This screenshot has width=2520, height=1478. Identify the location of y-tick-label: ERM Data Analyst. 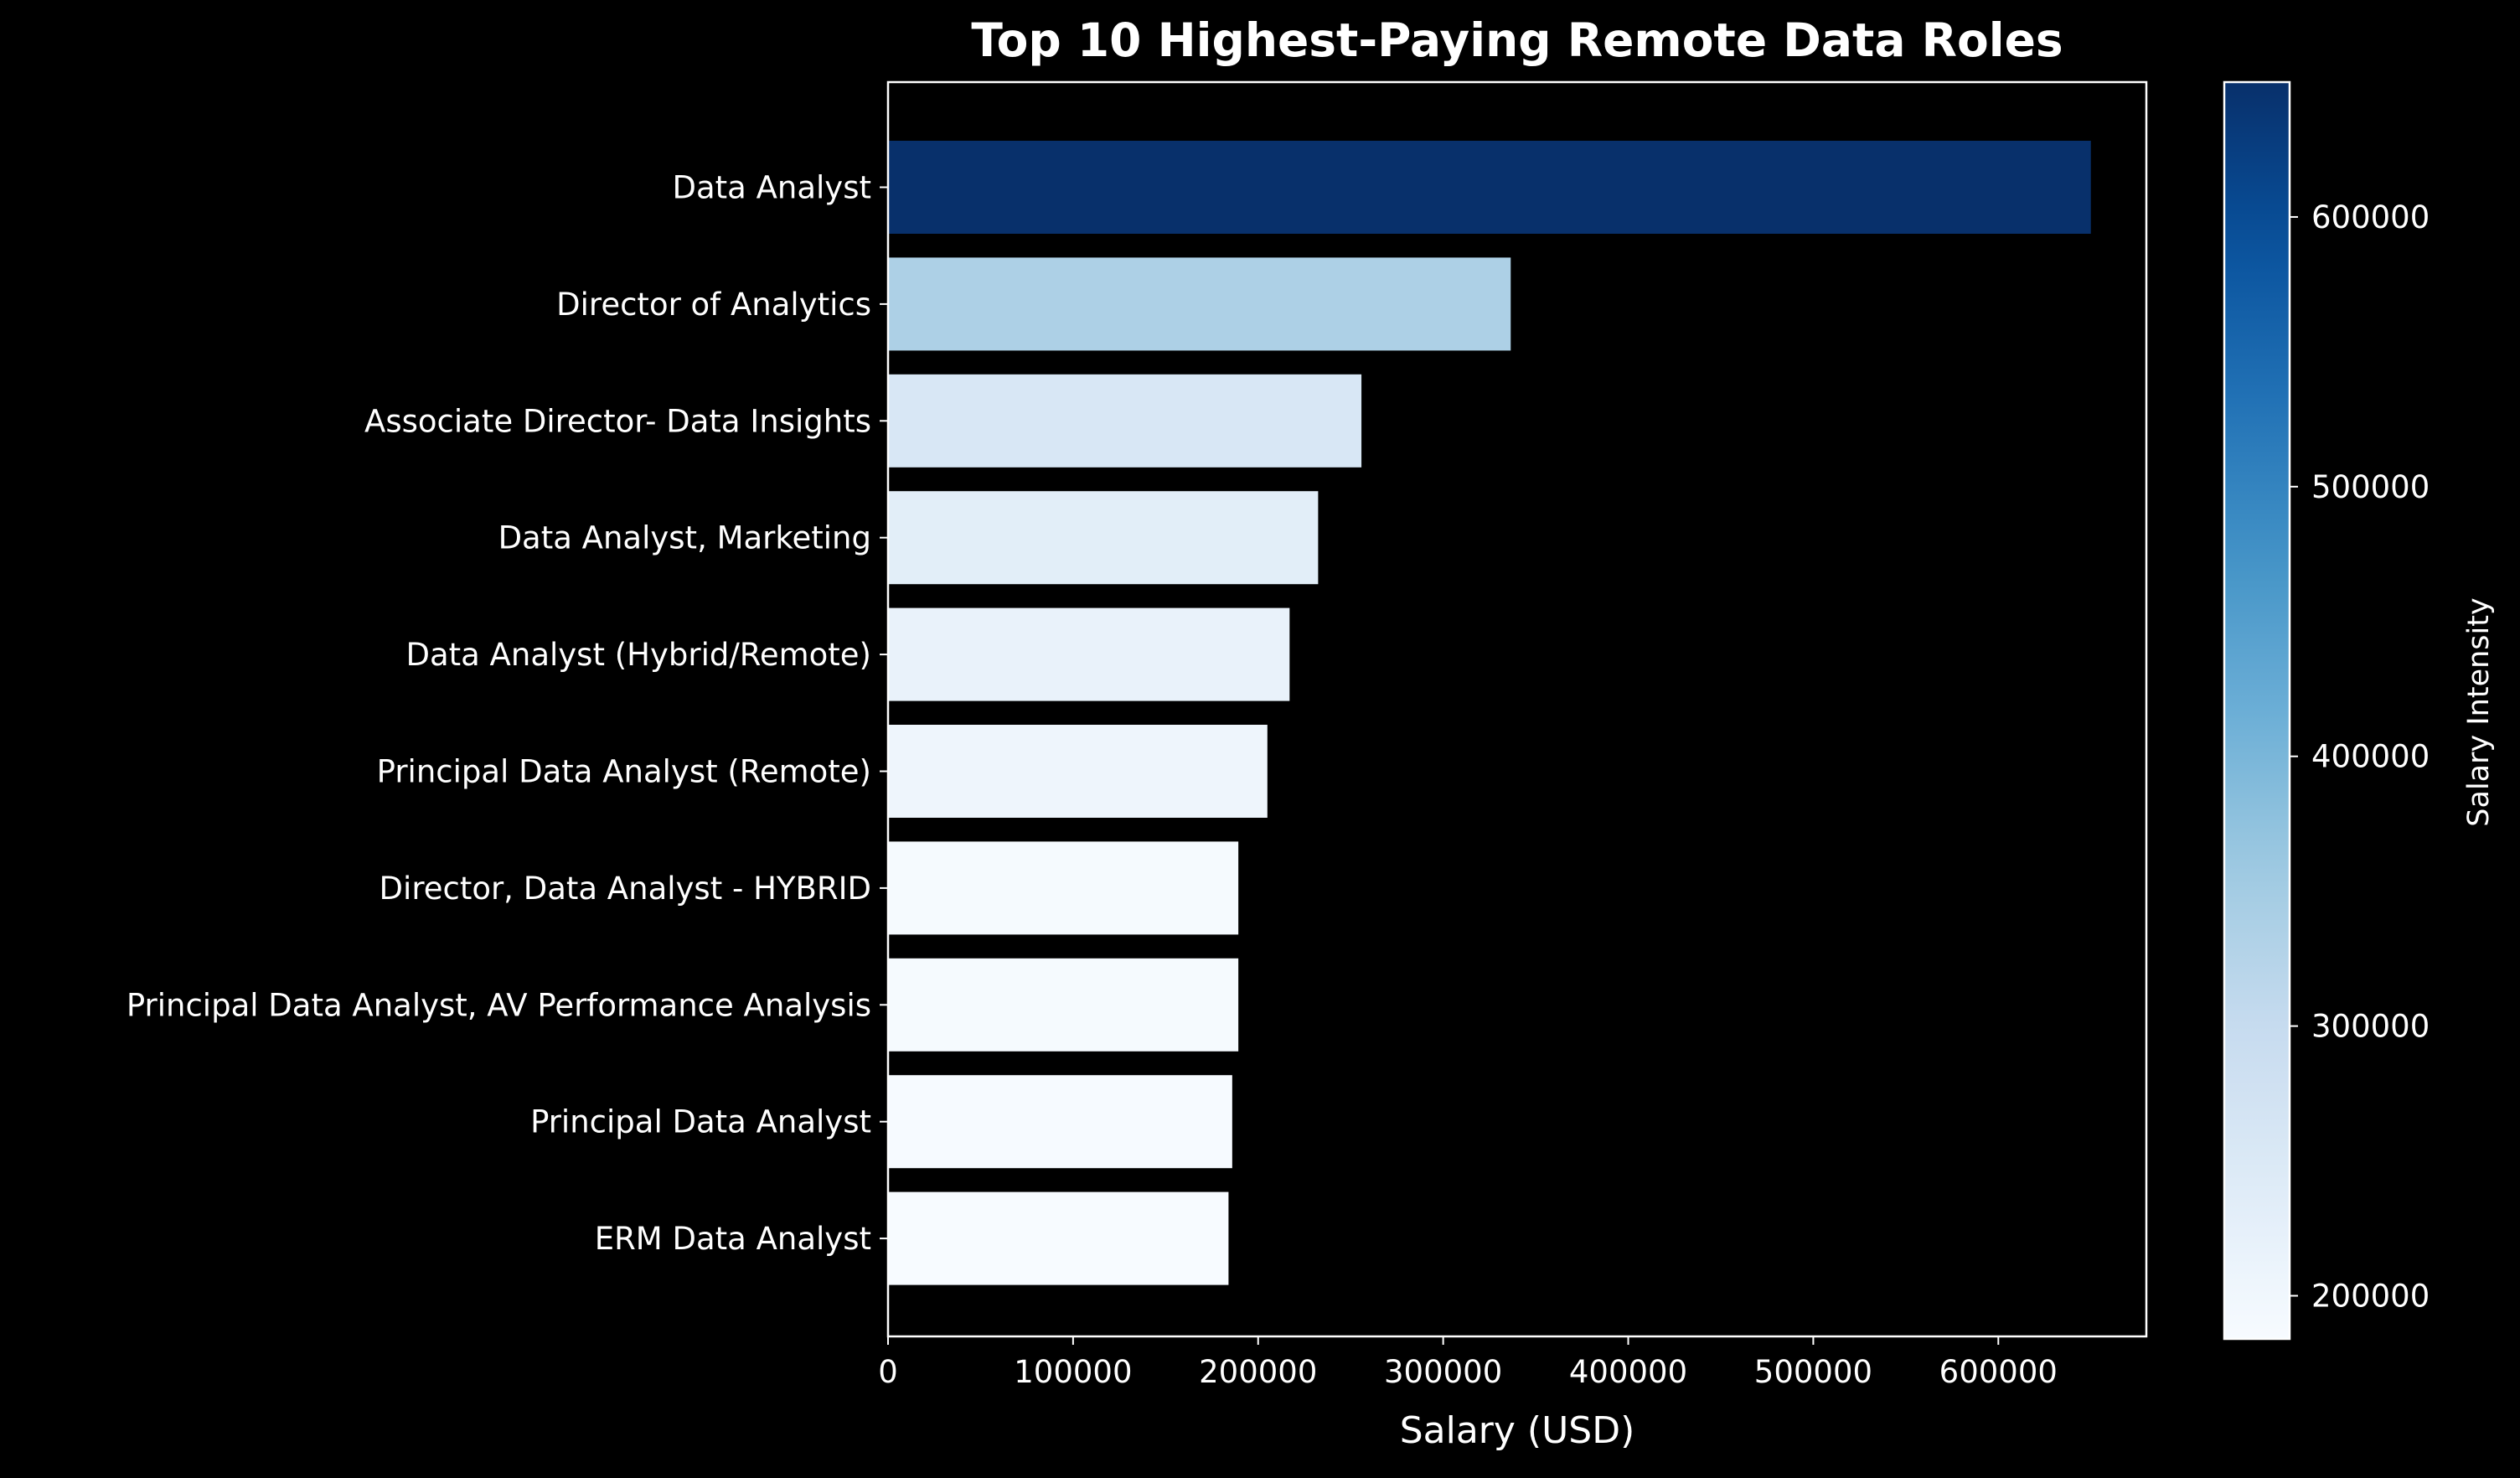
(733, 1239).